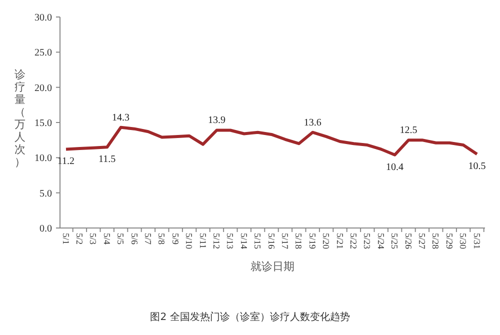  What do you see at coordinates (367, 241) in the screenshot?
I see `x-tick-label: 5/23` at bounding box center [367, 241].